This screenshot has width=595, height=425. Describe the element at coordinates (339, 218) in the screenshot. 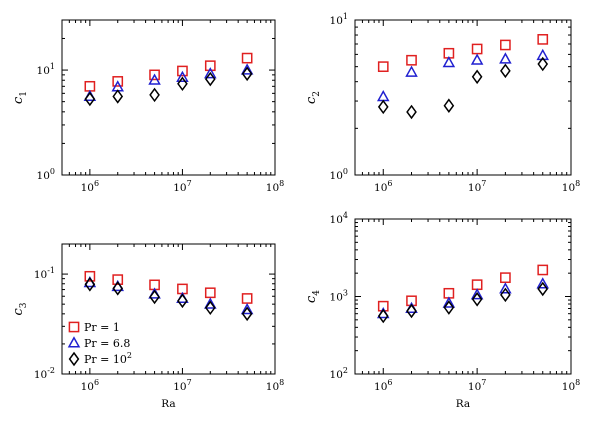

I see `y-tick-label: 10⁴` at that location.